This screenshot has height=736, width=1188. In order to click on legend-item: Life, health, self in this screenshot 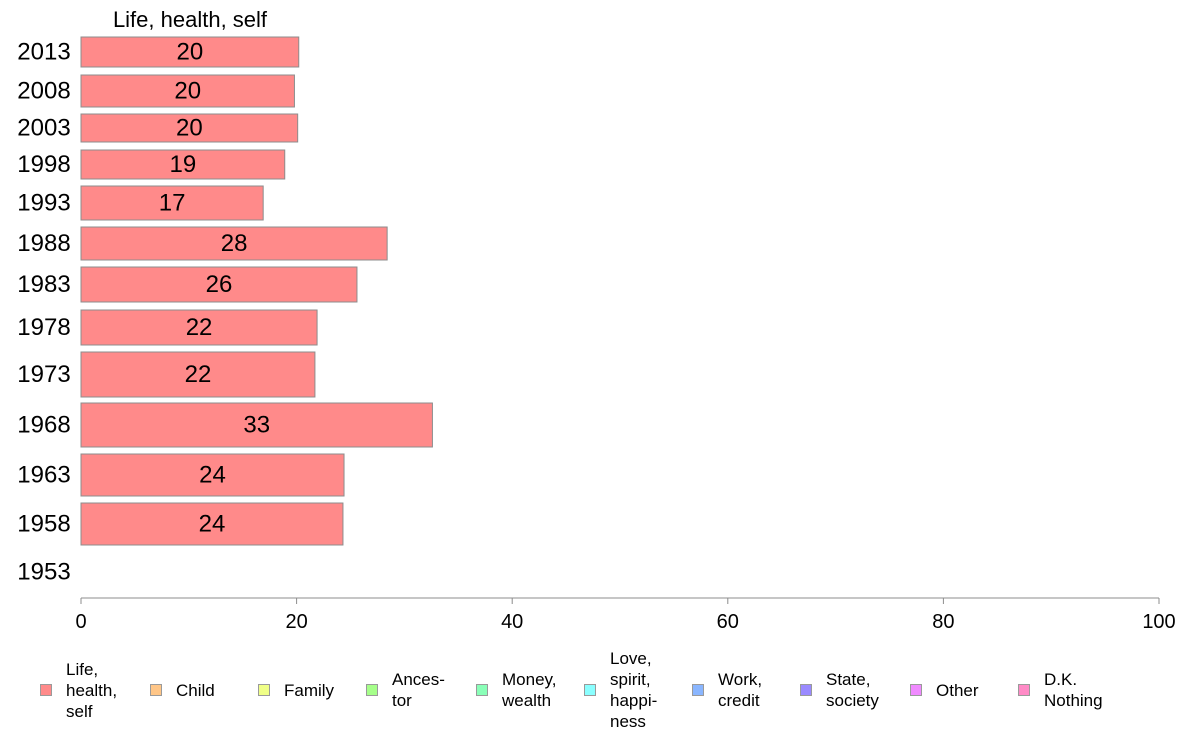, I will do `click(78, 690)`.